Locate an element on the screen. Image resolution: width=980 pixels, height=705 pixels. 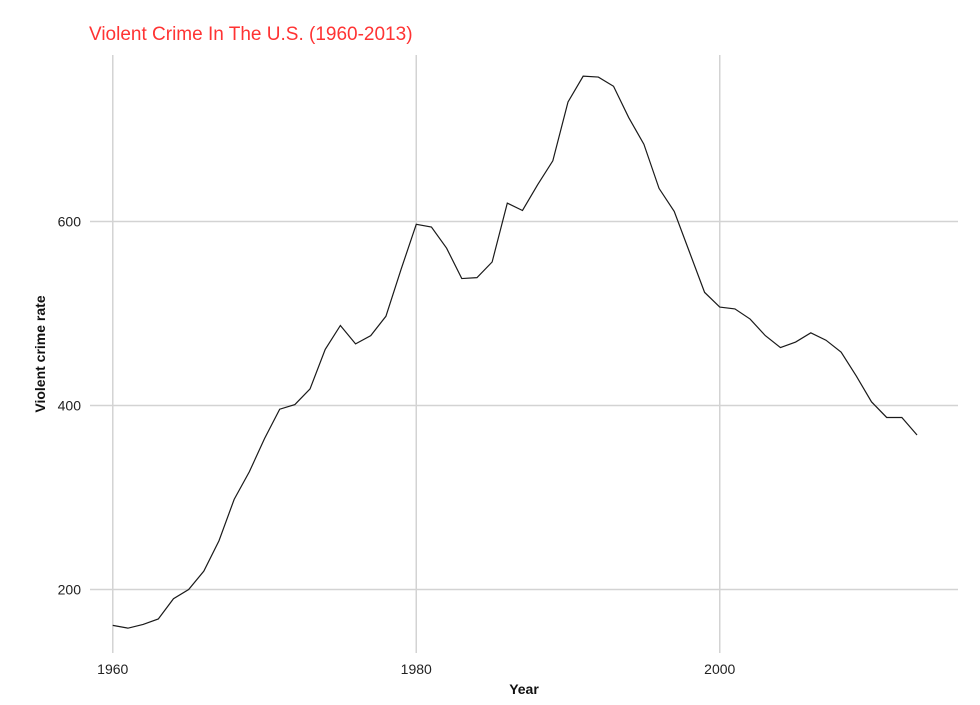
data-point-1993 is located at coordinates (614, 86).